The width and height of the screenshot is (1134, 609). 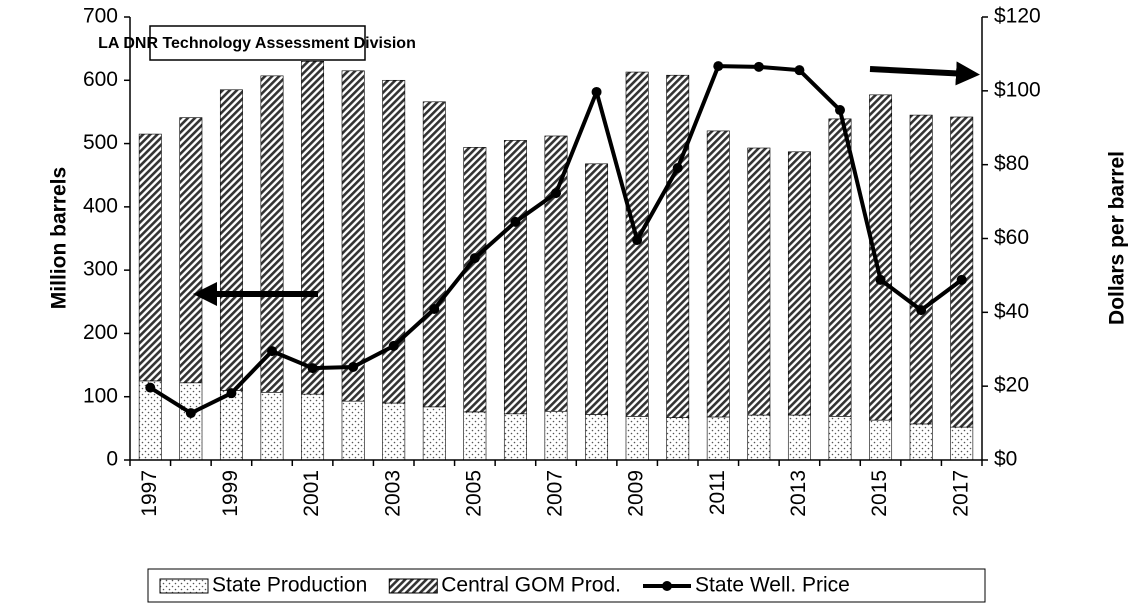 I want to click on y-tick-label: 0, so click(x=112, y=459).